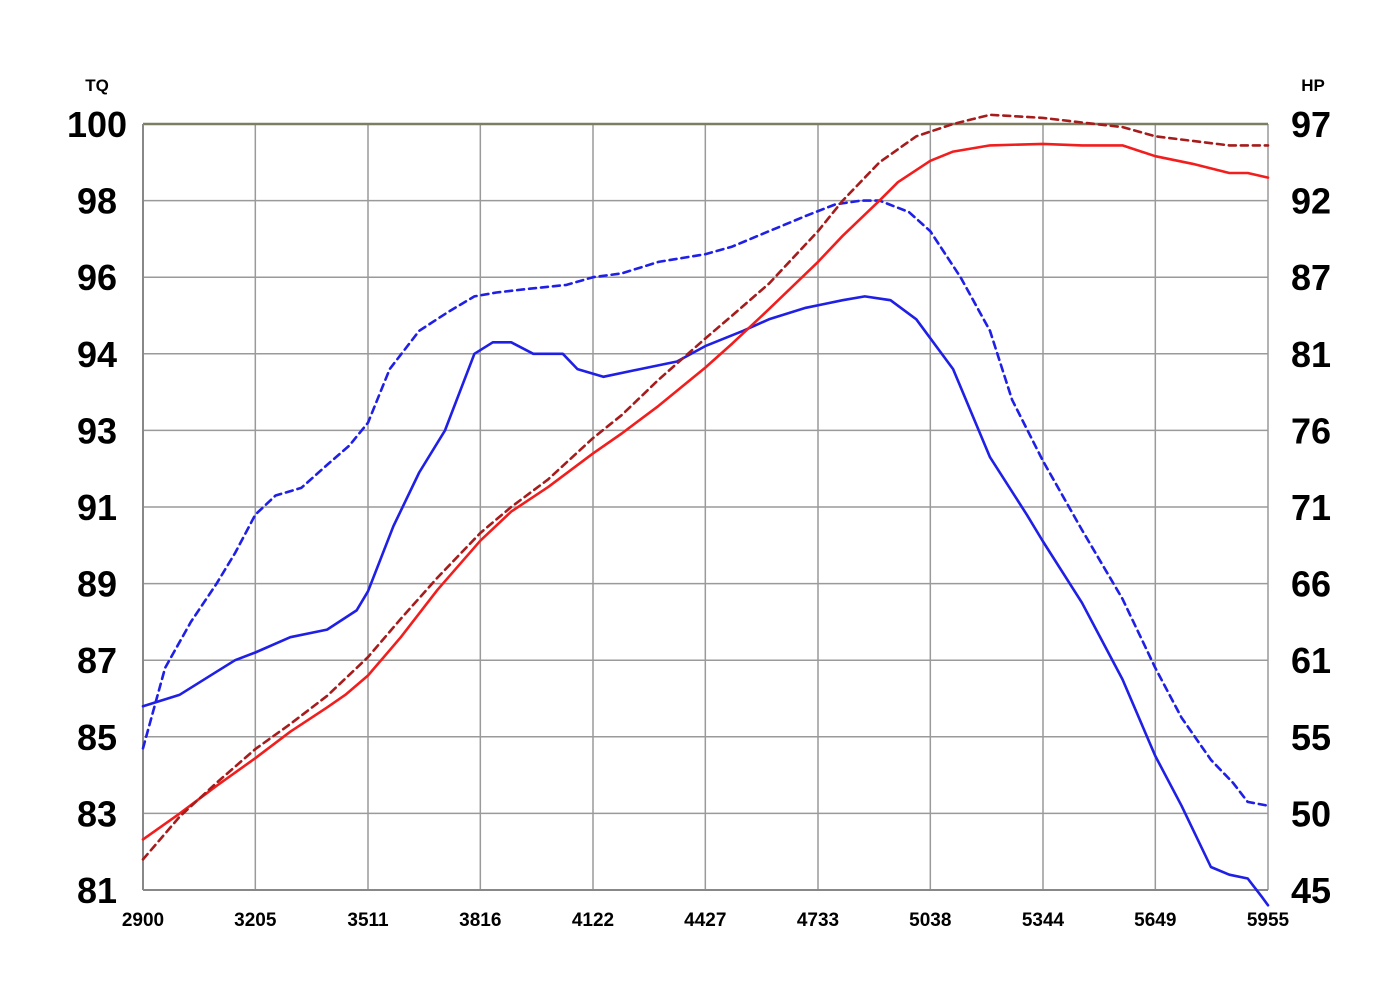 The height and width of the screenshot is (1000, 1400). Describe the element at coordinates (1311, 124) in the screenshot. I see `right-tick-label: 97` at that location.